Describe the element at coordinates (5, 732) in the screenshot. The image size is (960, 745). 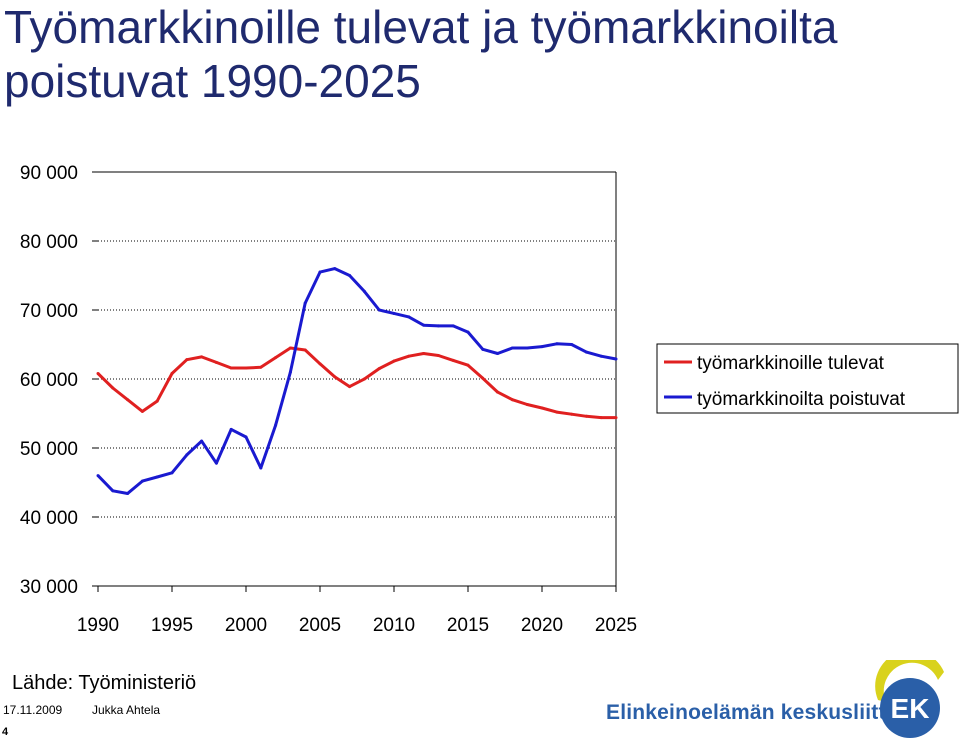
I see `page-number: 4` at that location.